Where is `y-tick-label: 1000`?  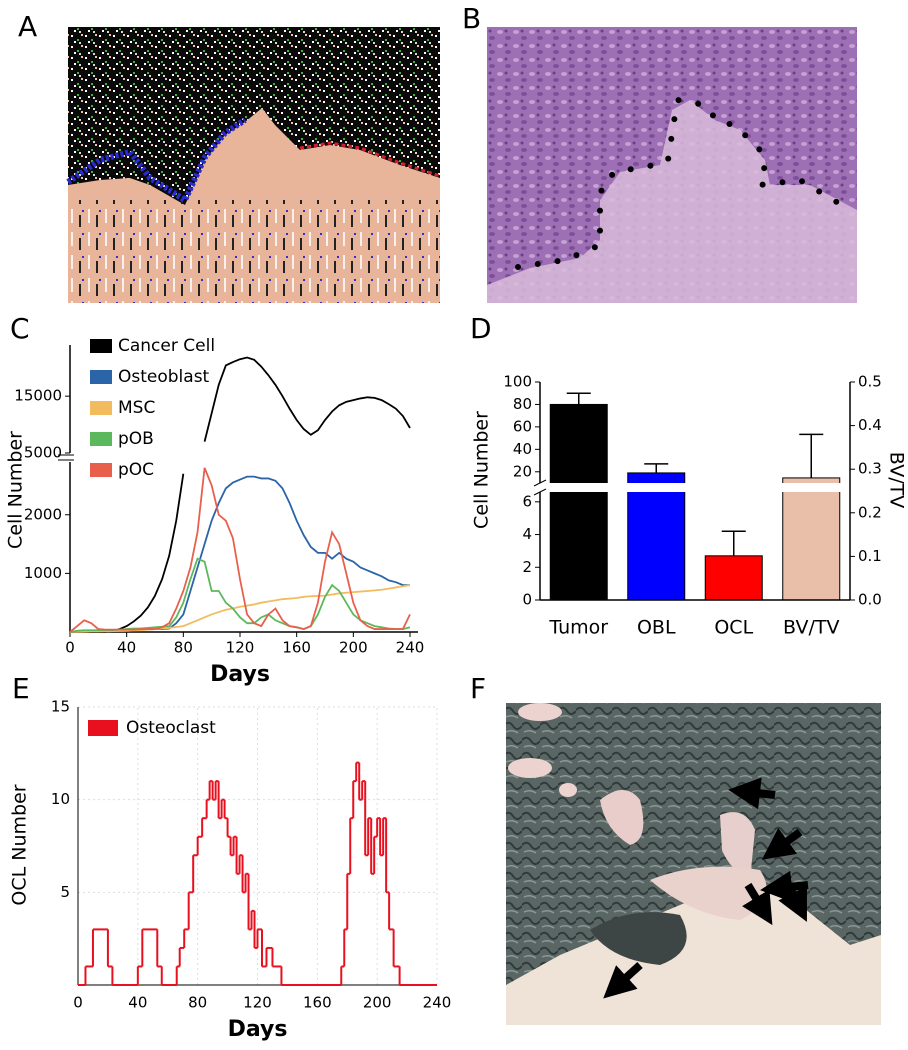
y-tick-label: 1000 is located at coordinates (43, 573).